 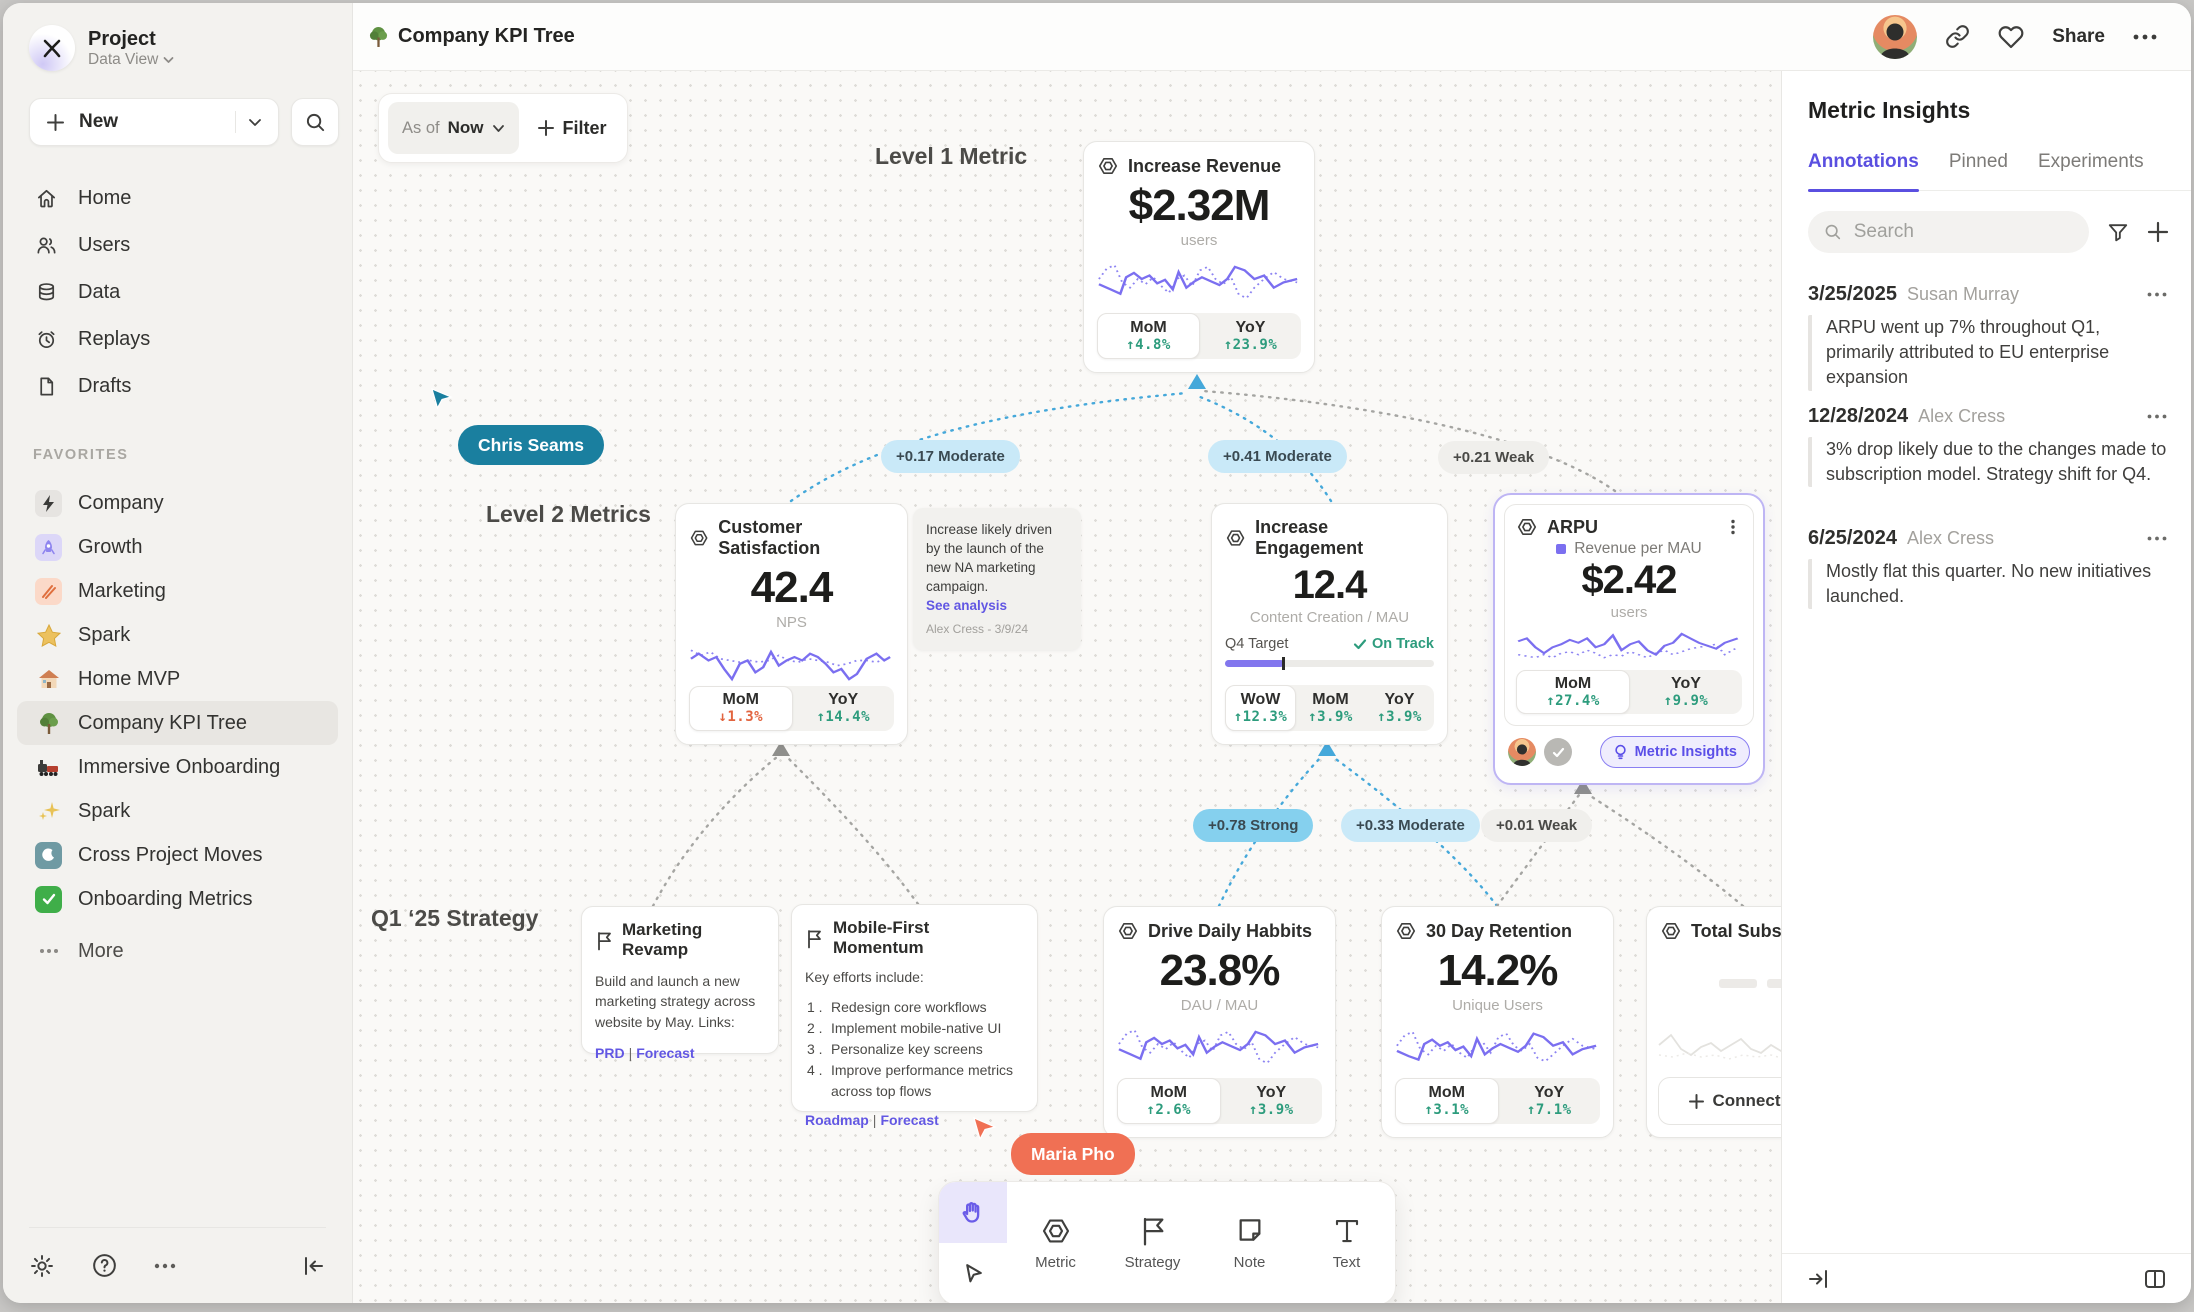 I want to click on edge-label-engagement: +0.41 Moderate, so click(x=1277, y=456).